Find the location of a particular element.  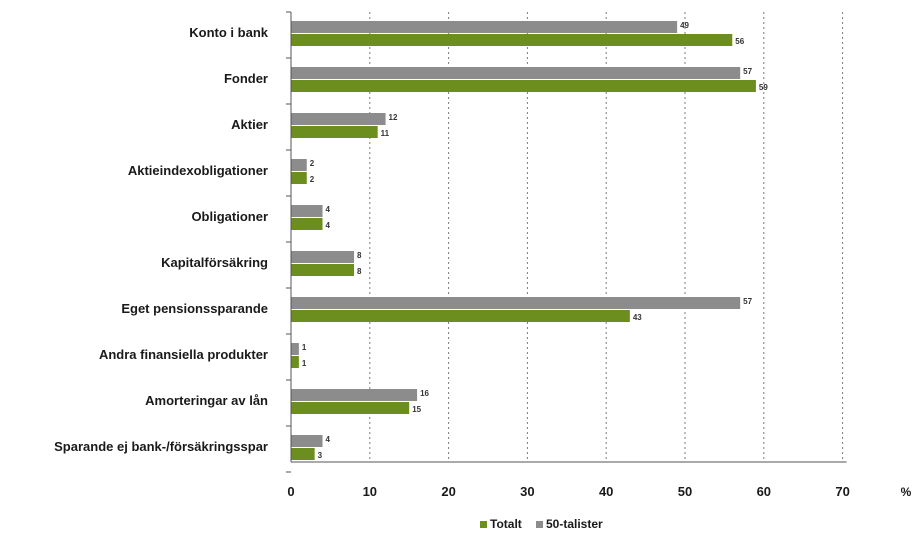

category-label: Konto i bank is located at coordinates (228, 32).